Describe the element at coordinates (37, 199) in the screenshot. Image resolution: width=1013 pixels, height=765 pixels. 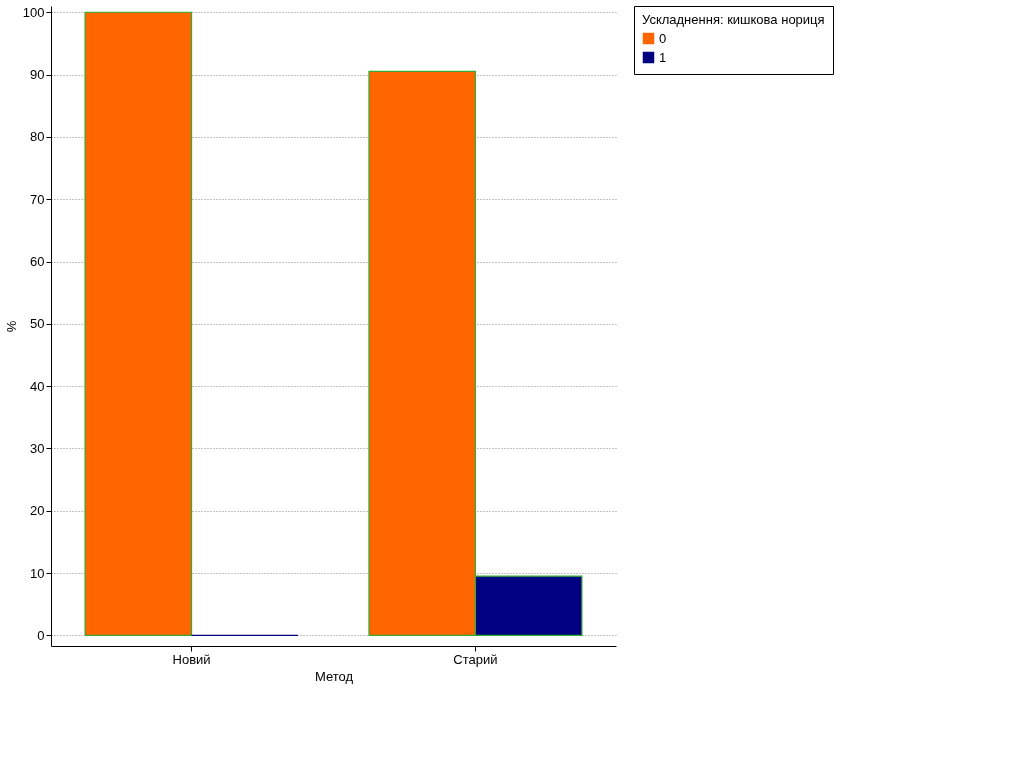
I see `y-tick-label: 70` at that location.